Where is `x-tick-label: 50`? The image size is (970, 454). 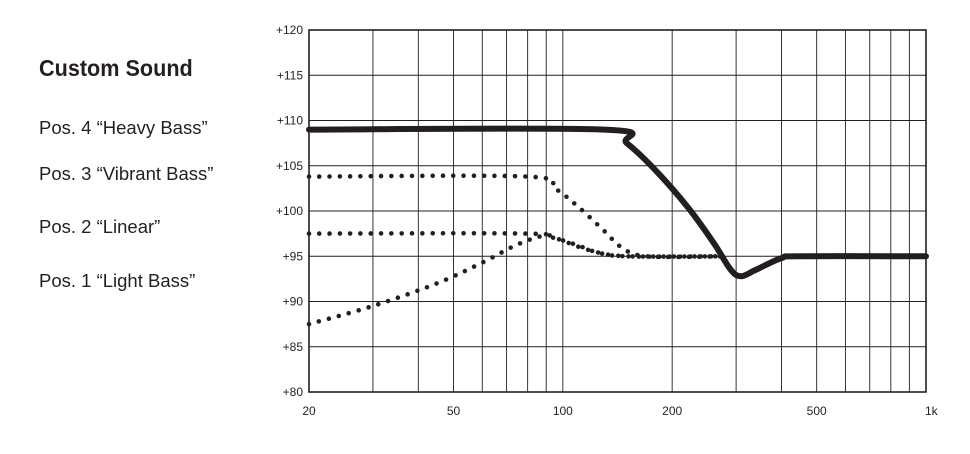
x-tick-label: 50 is located at coordinates (454, 411).